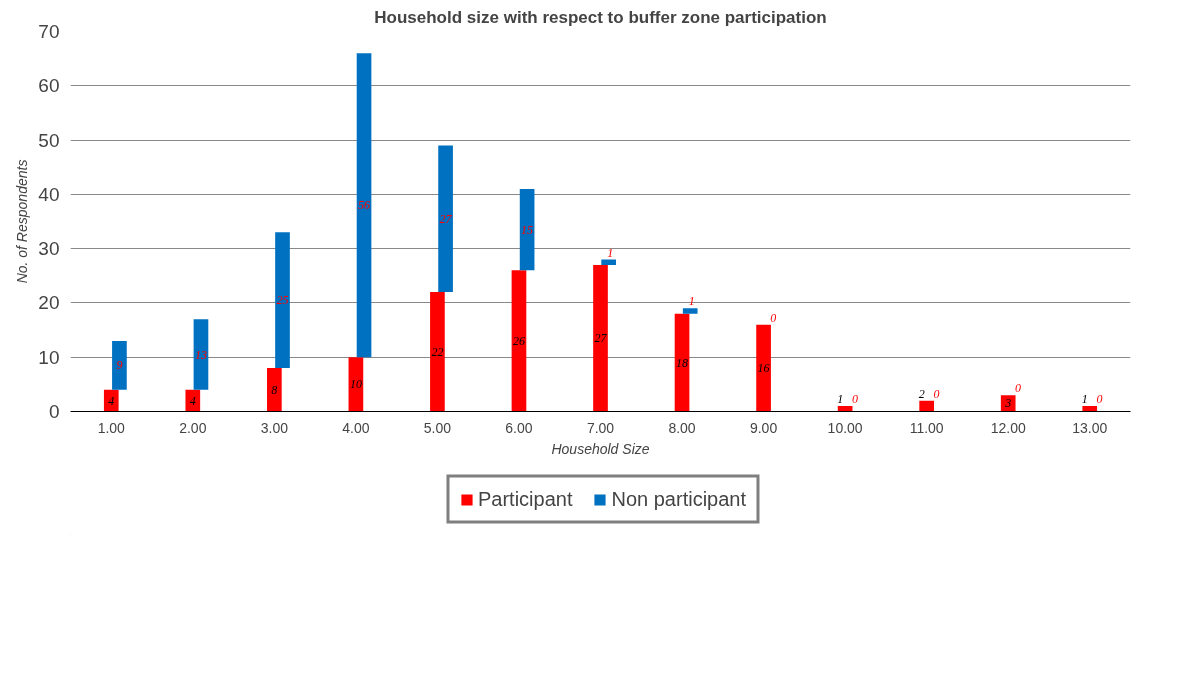  What do you see at coordinates (1008, 403) in the screenshot?
I see `data-label: 3` at bounding box center [1008, 403].